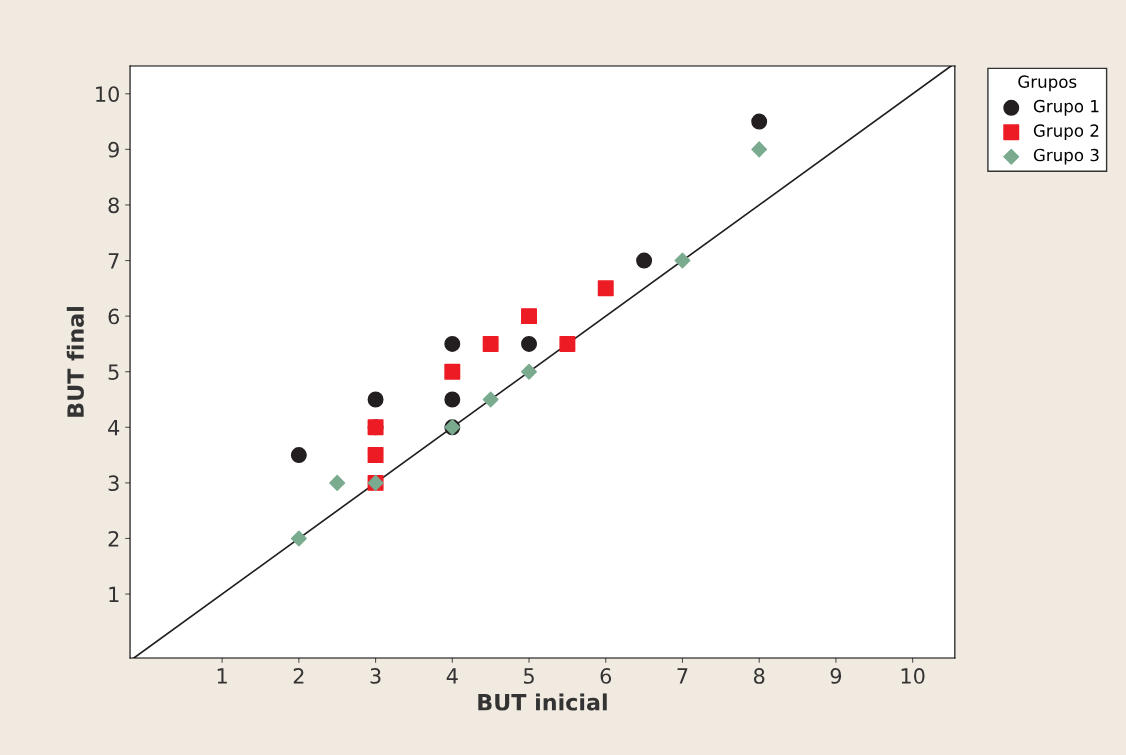 This screenshot has width=1126, height=755. What do you see at coordinates (113, 205) in the screenshot?
I see `y-tick-label: 8` at bounding box center [113, 205].